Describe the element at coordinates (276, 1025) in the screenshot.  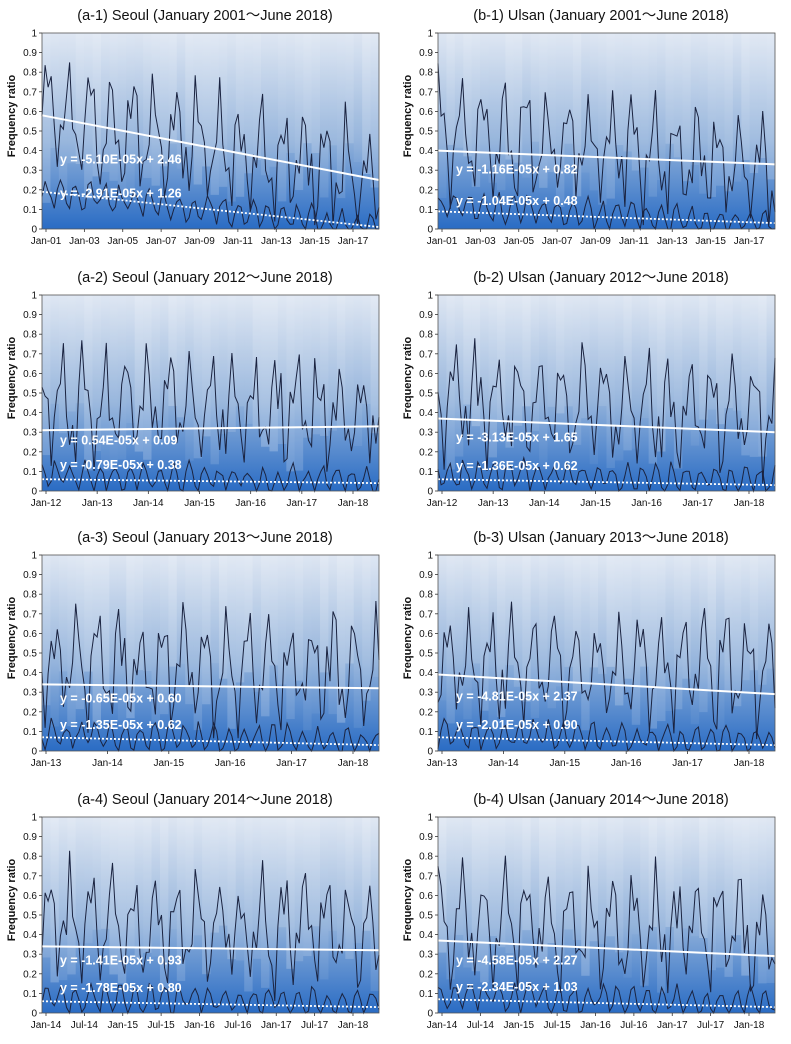
I see `x-tick-label: Jan-17` at that location.